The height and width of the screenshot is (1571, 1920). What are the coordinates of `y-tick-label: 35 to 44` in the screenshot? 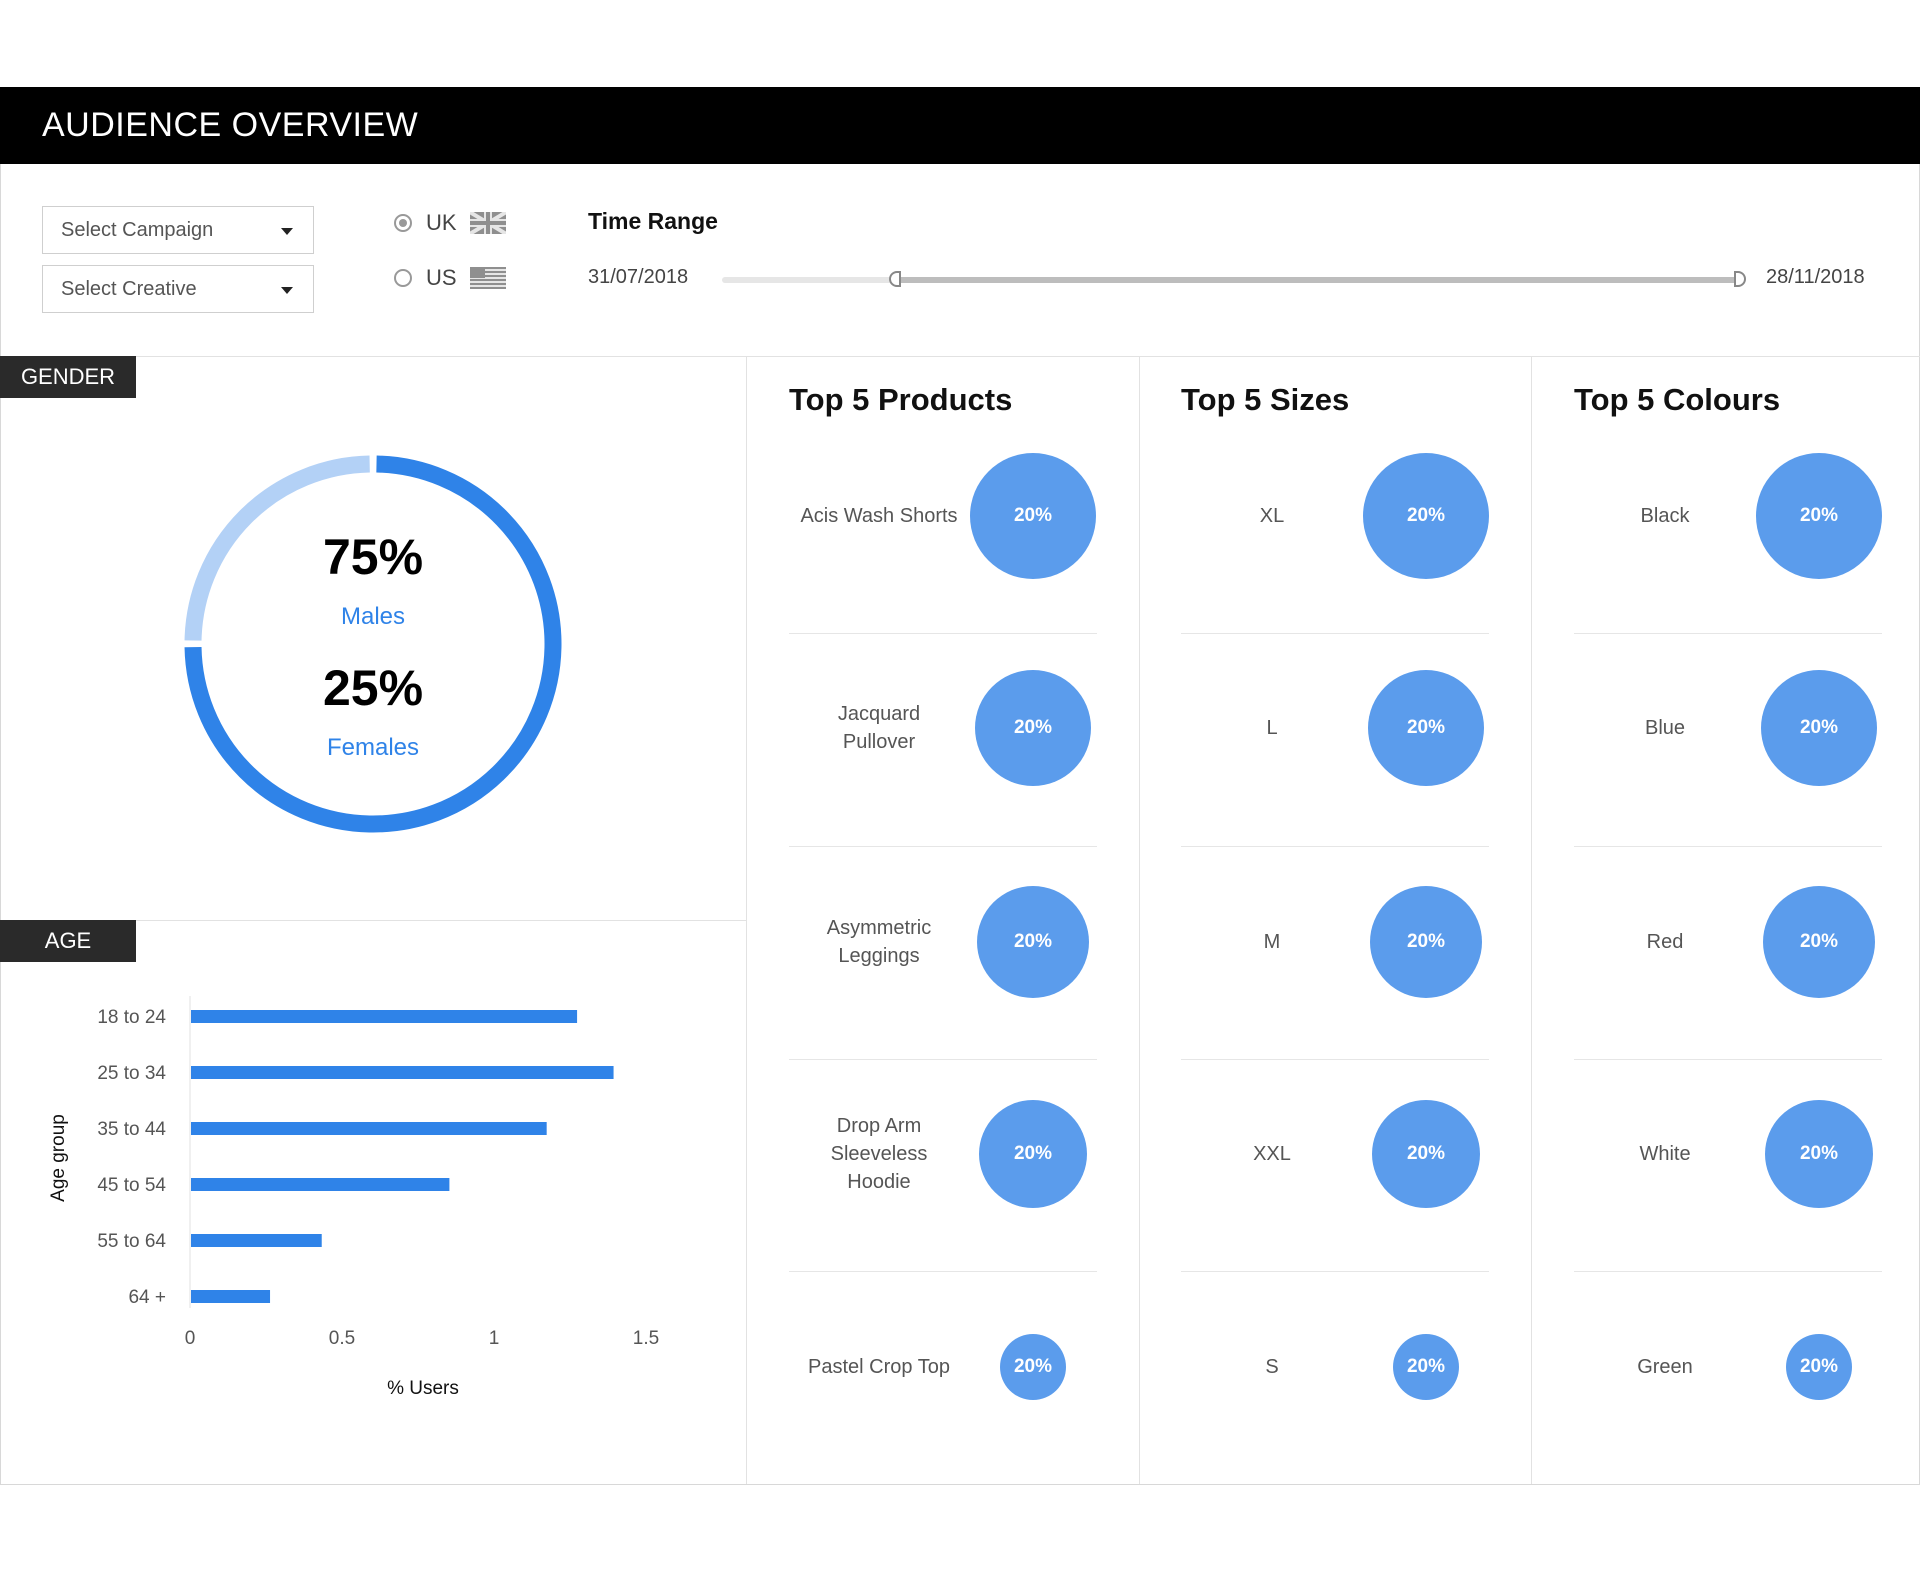 It's located at (131, 1129).